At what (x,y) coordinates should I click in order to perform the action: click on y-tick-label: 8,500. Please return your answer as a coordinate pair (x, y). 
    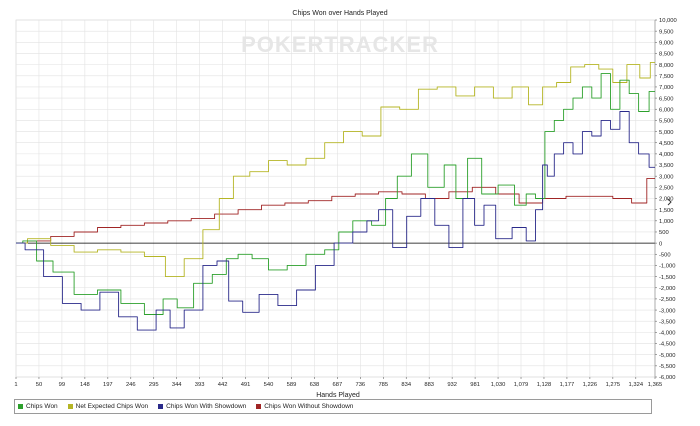
    Looking at the image, I should click on (666, 55).